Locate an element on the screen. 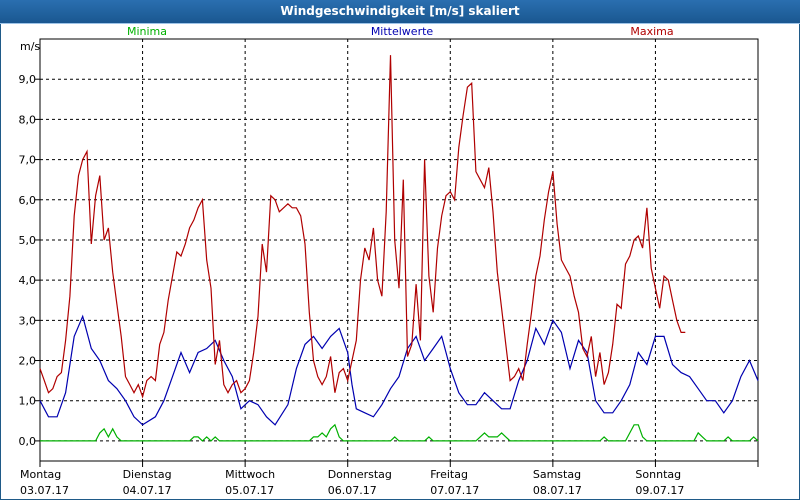 The image size is (800, 500). y-tick-label: 5,0 is located at coordinates (28, 240).